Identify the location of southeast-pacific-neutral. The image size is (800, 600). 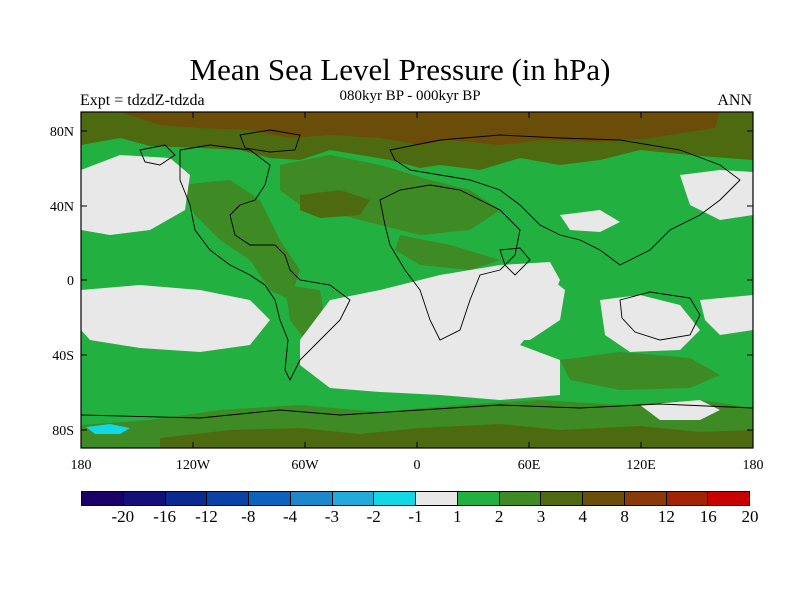
(726, 315).